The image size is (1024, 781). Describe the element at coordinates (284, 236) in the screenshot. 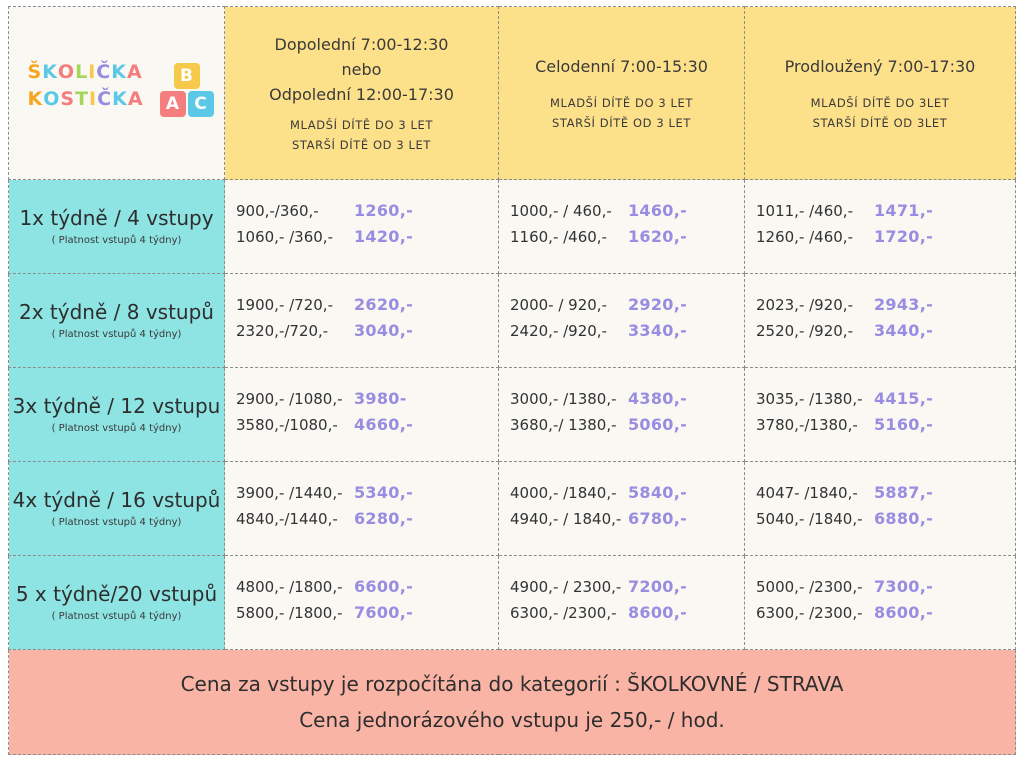

I see `base-price: 1060,- /360,-` at that location.